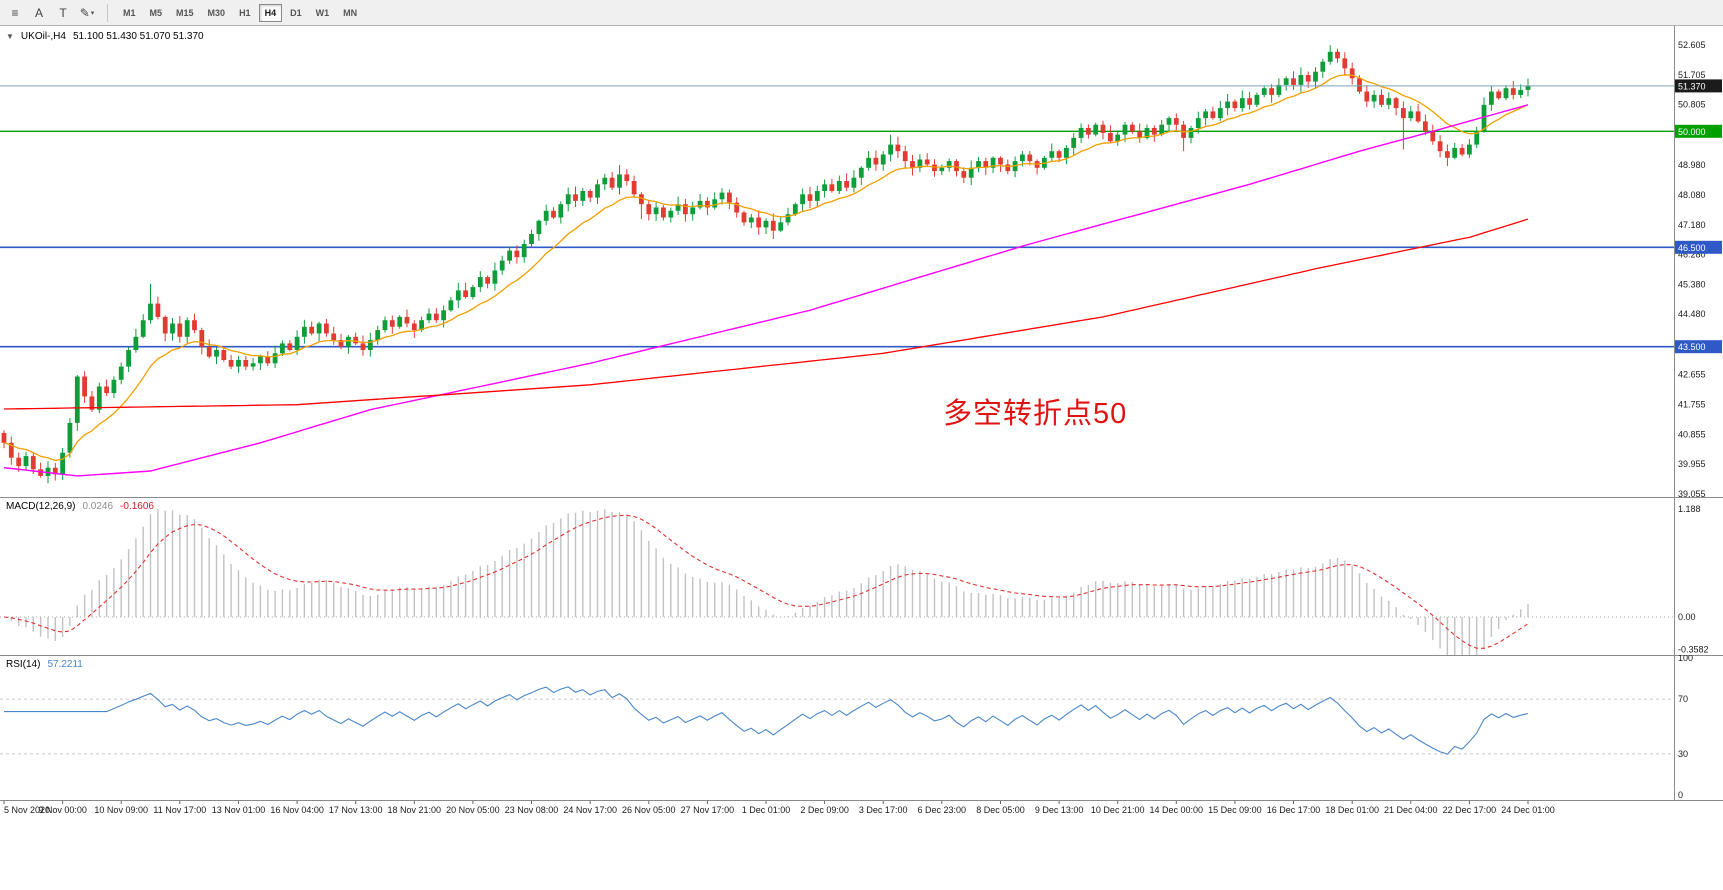  Describe the element at coordinates (473, 810) in the screenshot. I see `svg-text: 20 Nov 05:00` at that location.